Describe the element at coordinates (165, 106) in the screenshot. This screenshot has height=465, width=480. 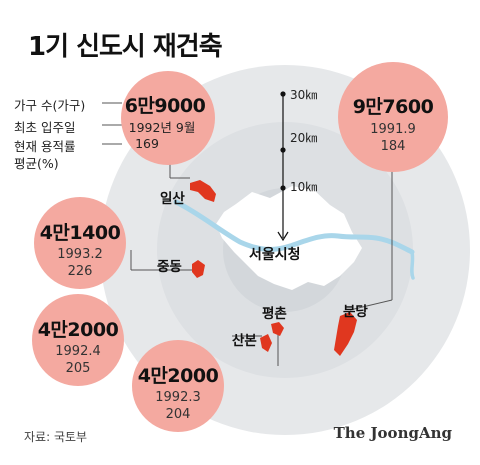
I see `ilsan-households: 6만9000` at that location.